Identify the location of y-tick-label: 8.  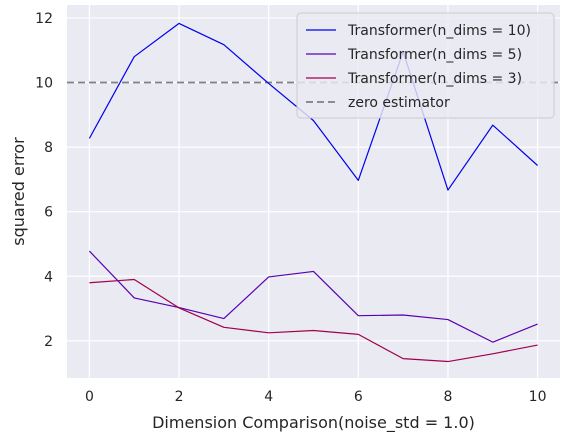
(48, 148).